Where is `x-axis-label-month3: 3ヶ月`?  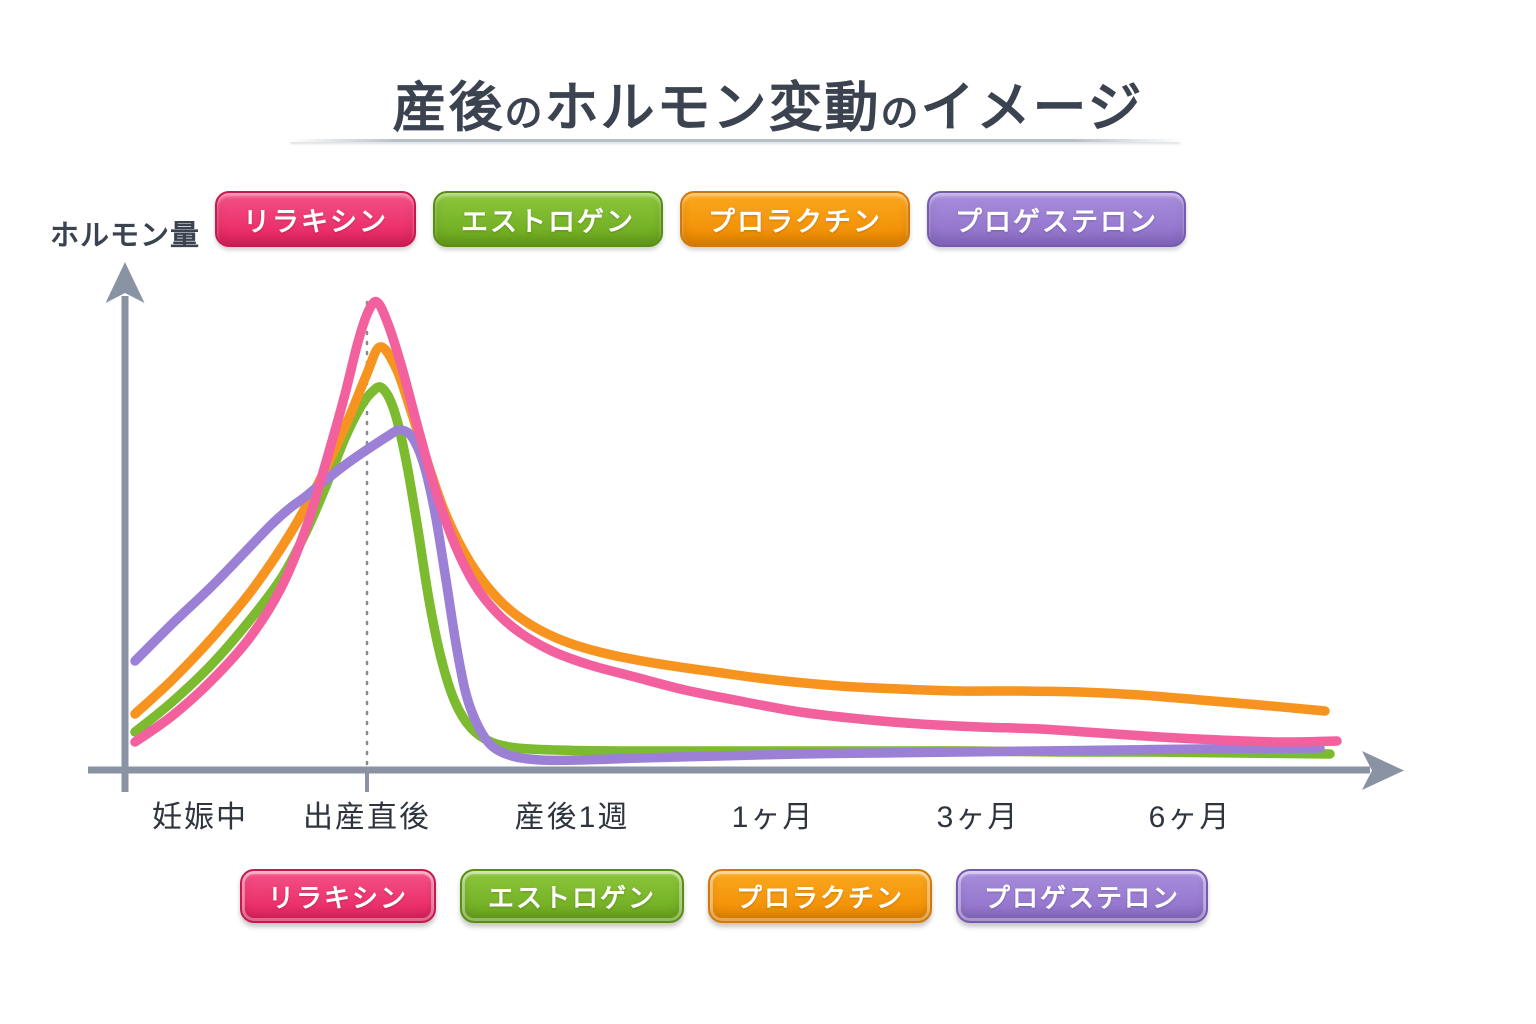 x-axis-label-month3: 3ヶ月 is located at coordinates (978, 817).